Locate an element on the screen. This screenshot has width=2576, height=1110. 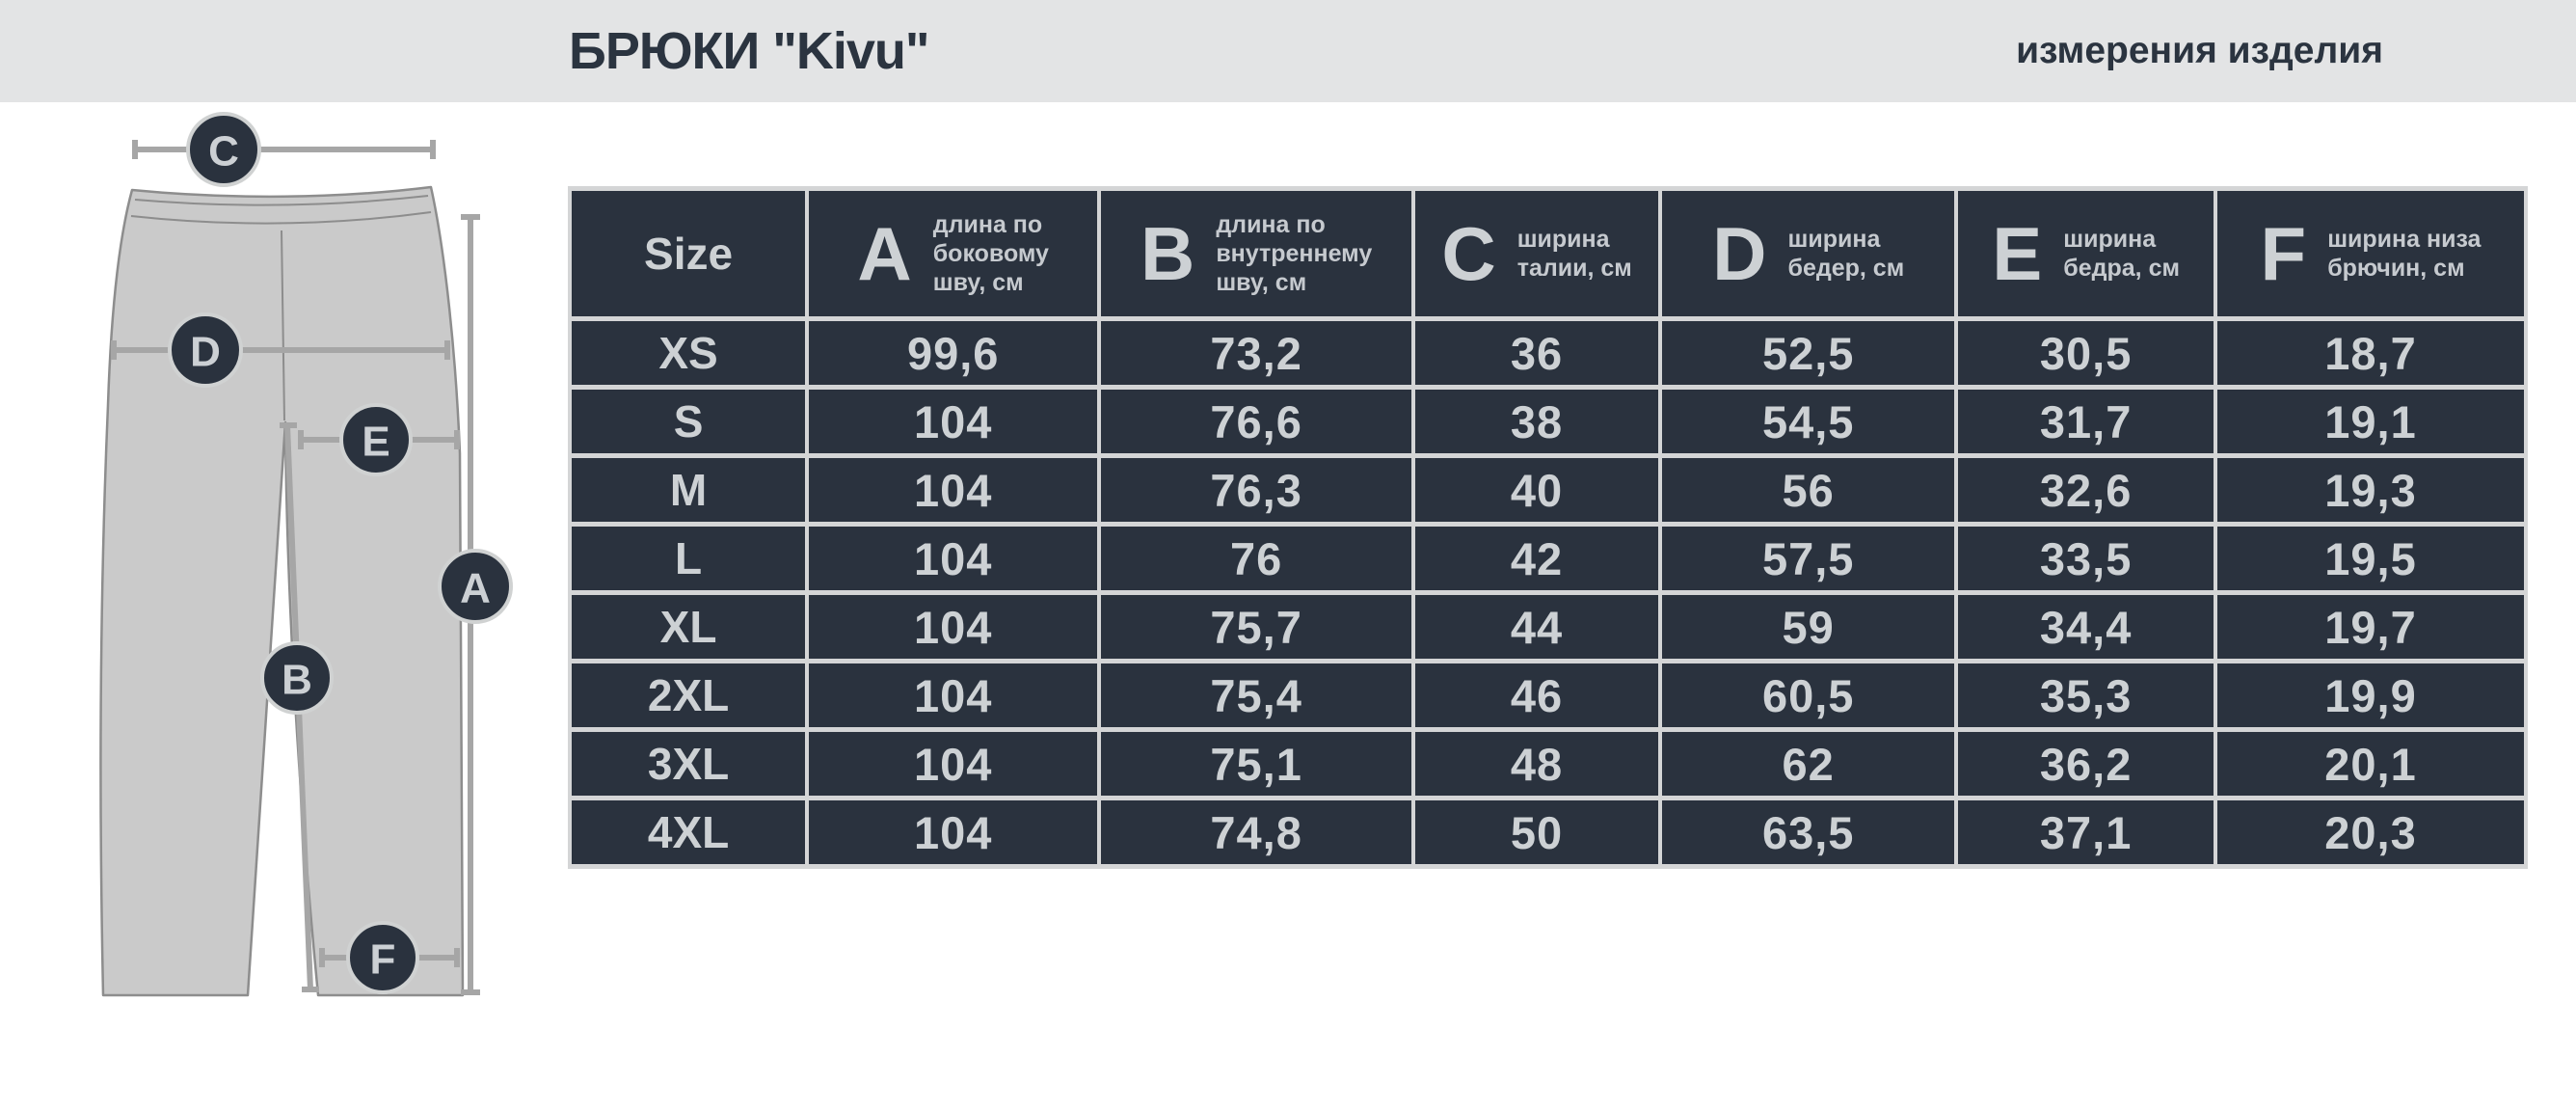
column-header-e: E ширина бедра, см is located at coordinates (2086, 253).